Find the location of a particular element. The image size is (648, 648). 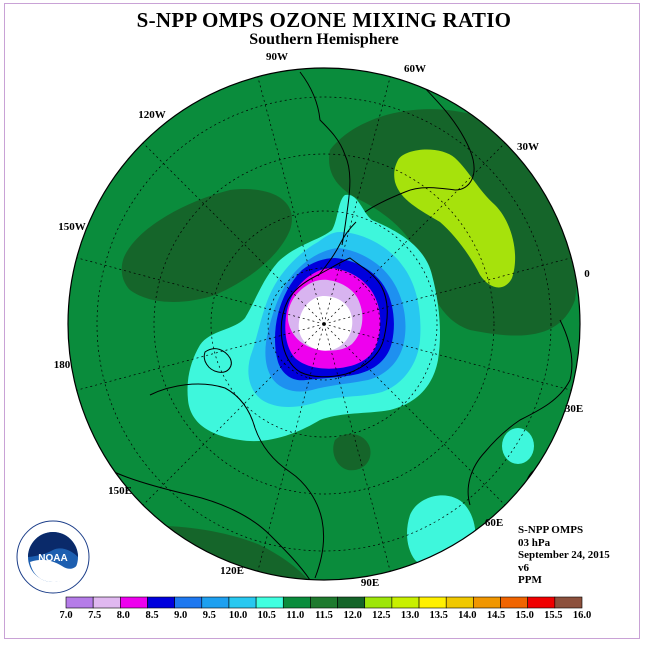

colorbar-tick-label: 11.5 is located at coordinates (324, 615).